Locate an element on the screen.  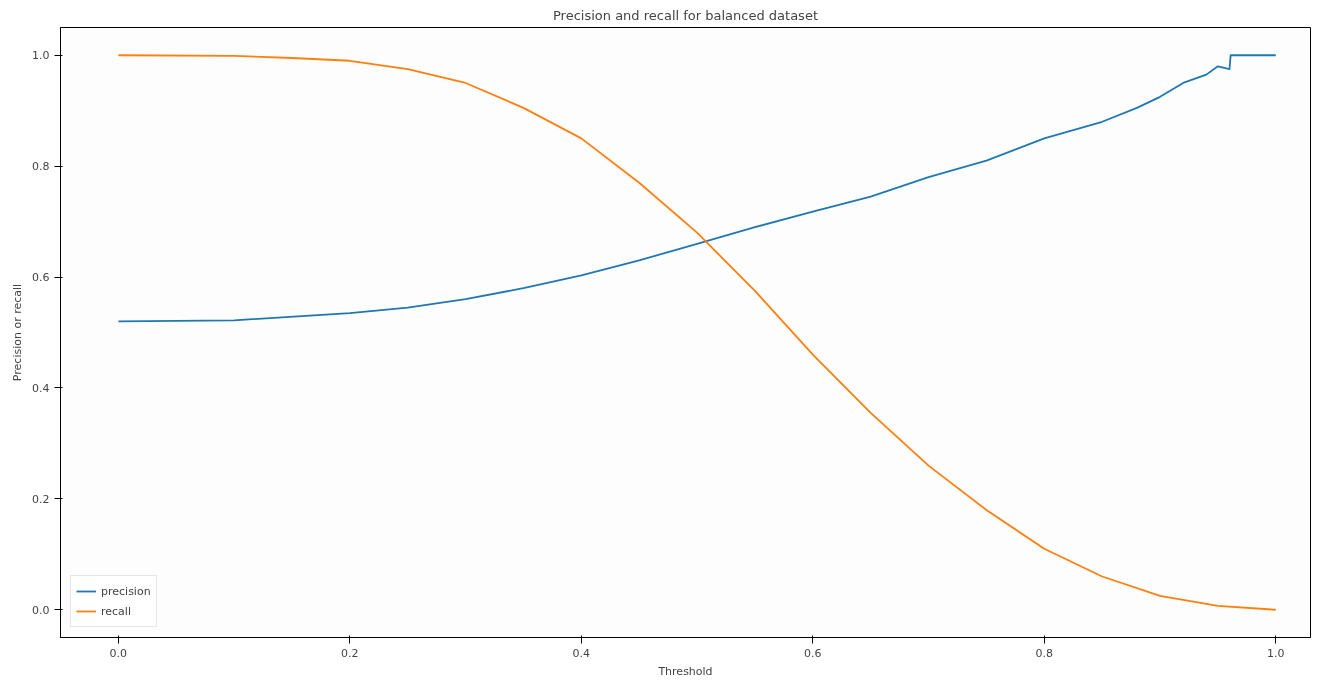
legend-label: precision is located at coordinates (126, 591).